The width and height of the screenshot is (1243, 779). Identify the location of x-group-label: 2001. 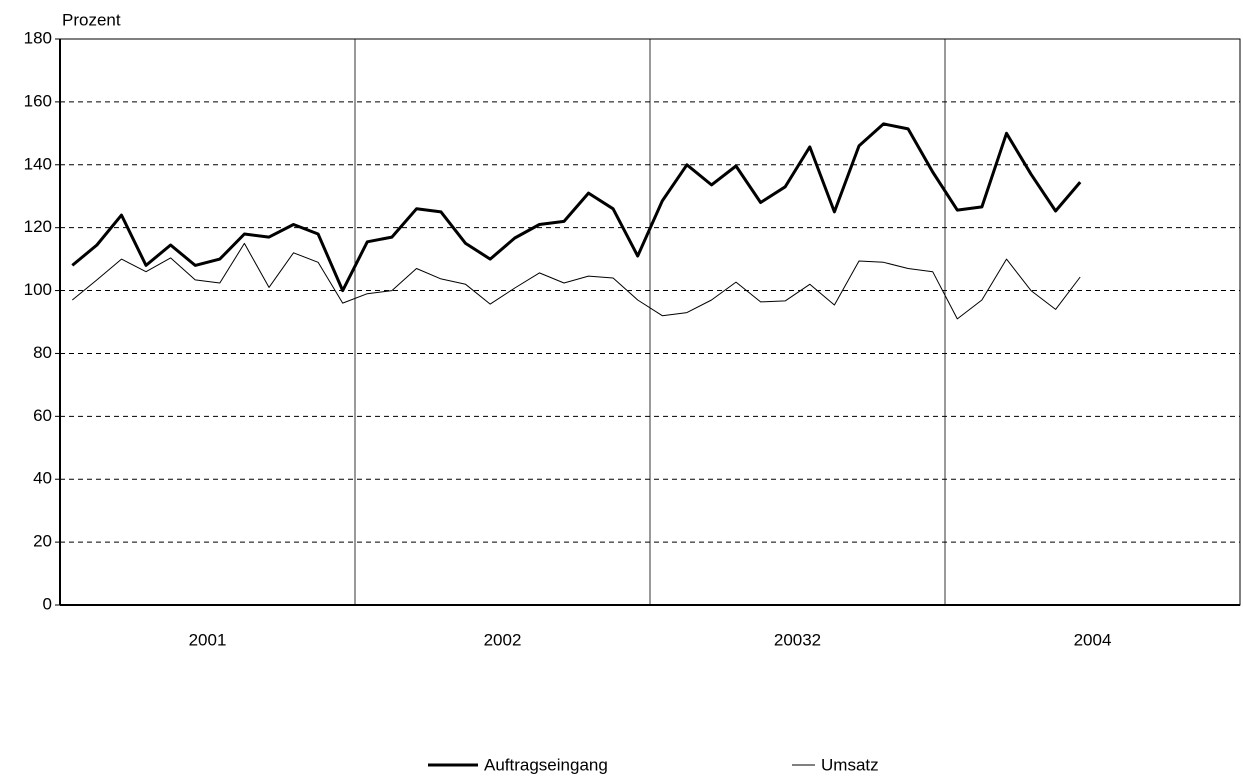
(208, 639).